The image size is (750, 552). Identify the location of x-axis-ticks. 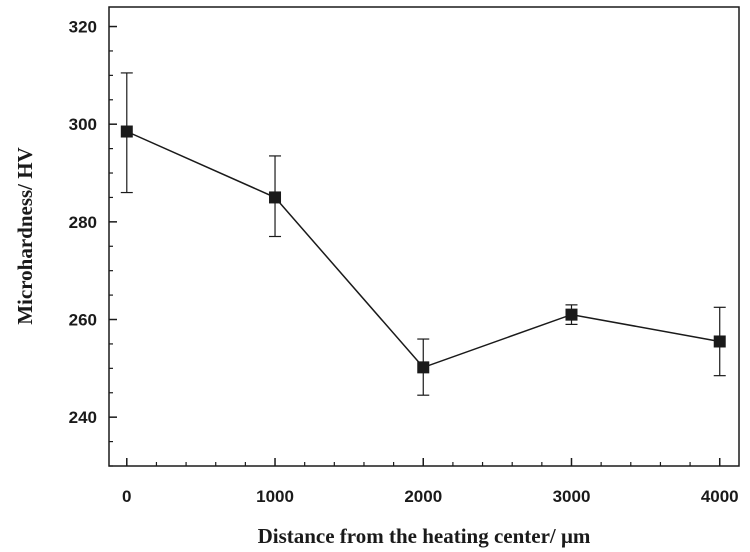
(423, 462).